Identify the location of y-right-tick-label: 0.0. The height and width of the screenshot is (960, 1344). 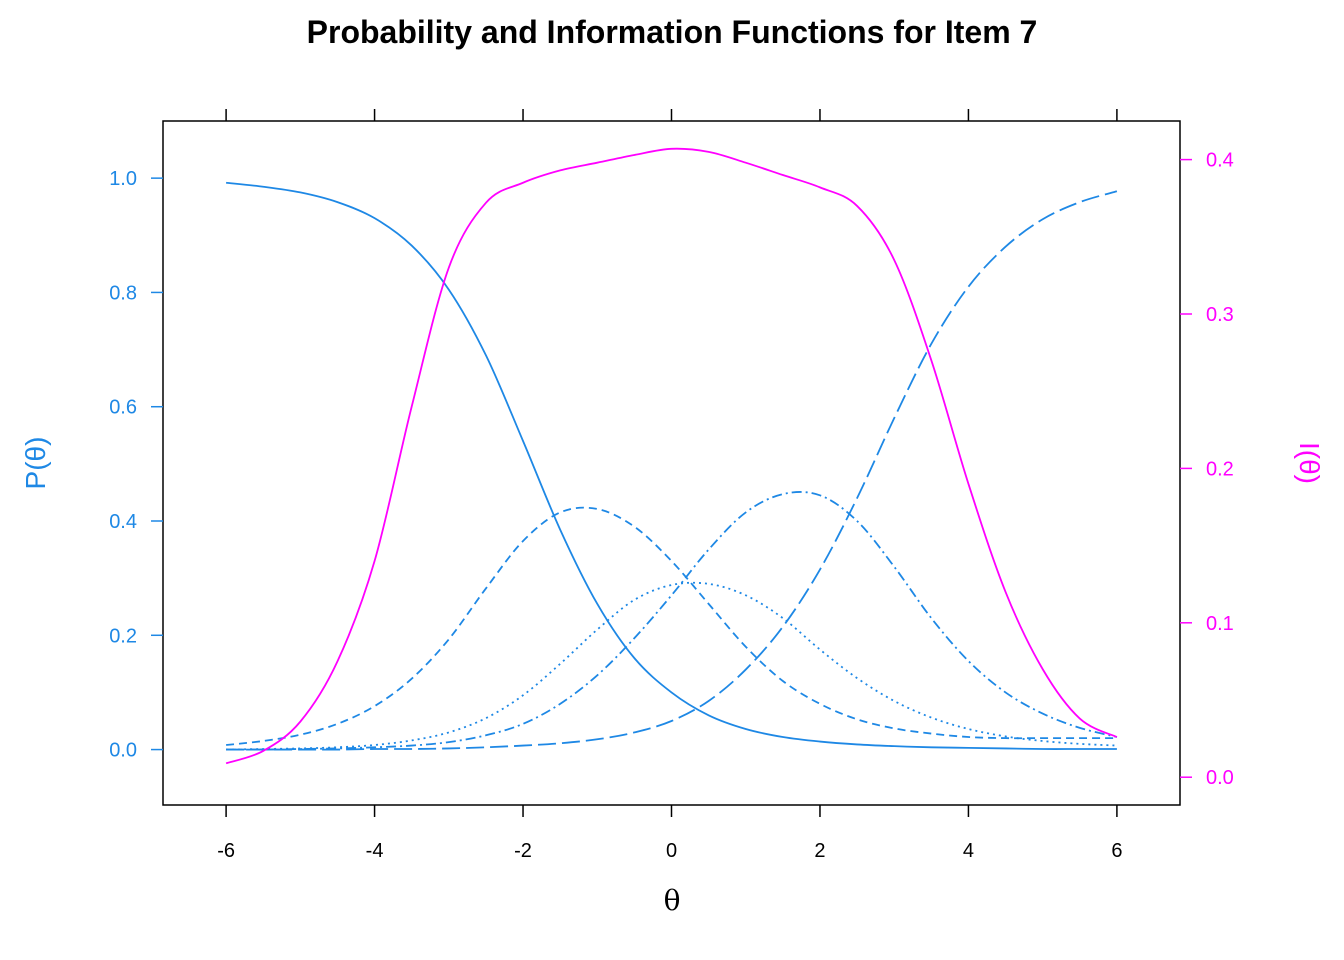
(1220, 778).